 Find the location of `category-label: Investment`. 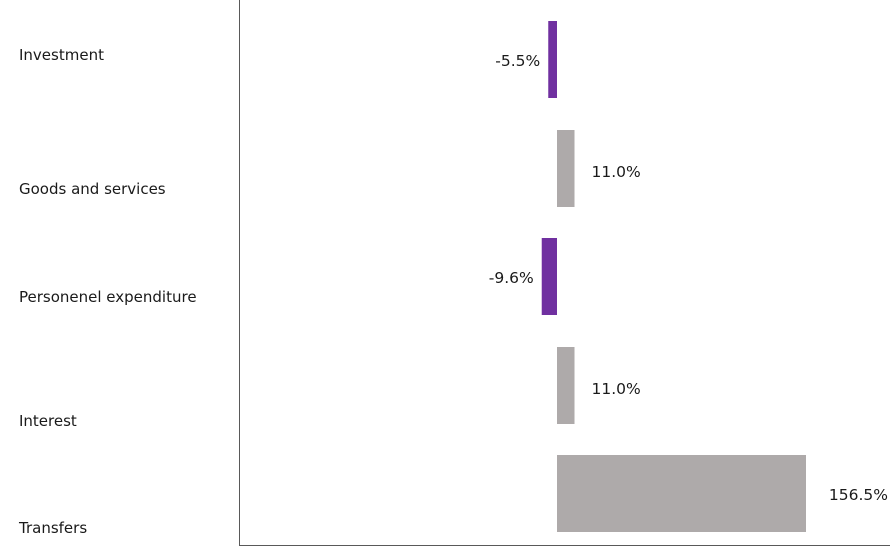

category-label: Investment is located at coordinates (61, 55).